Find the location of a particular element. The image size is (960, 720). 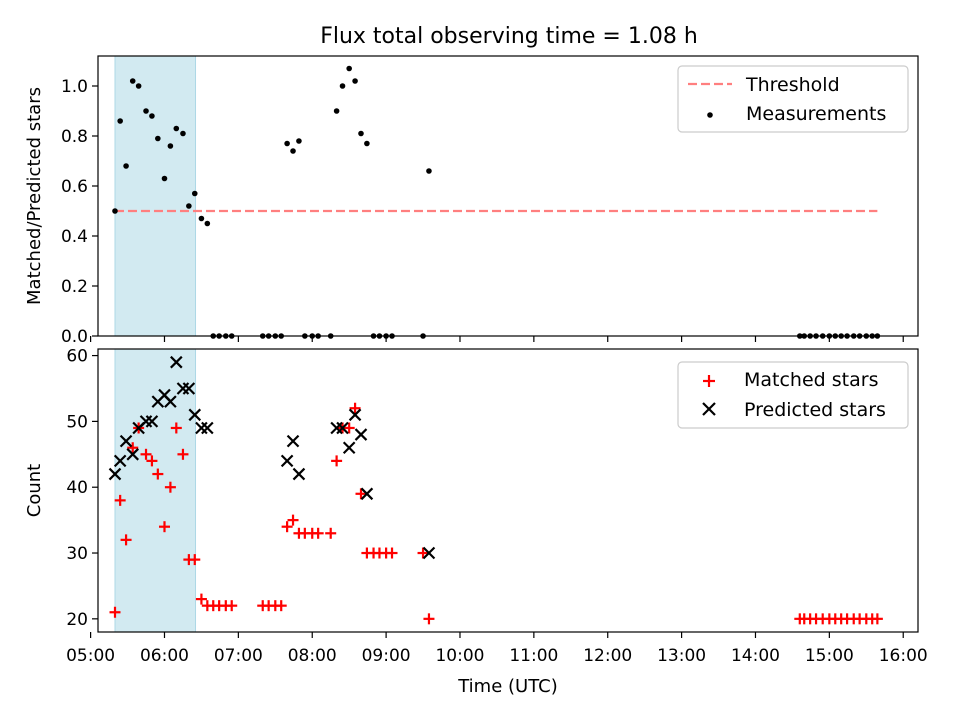

legend-measurements-swatch is located at coordinates (710, 115).